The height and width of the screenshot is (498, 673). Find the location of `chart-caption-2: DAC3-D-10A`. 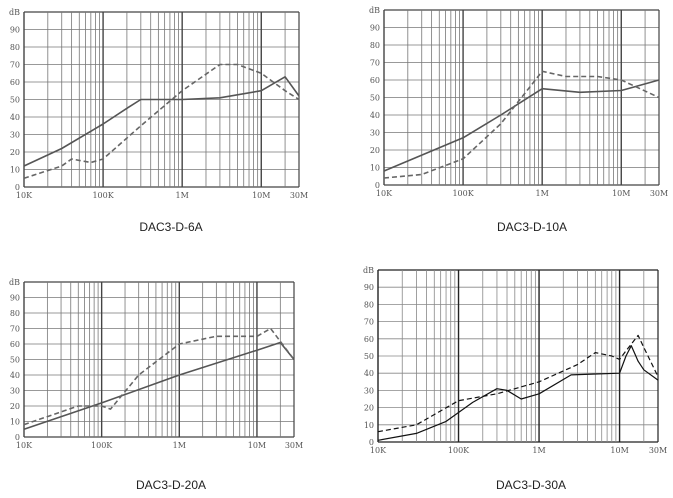

chart-caption-2: DAC3-D-10A is located at coordinates (532, 227).